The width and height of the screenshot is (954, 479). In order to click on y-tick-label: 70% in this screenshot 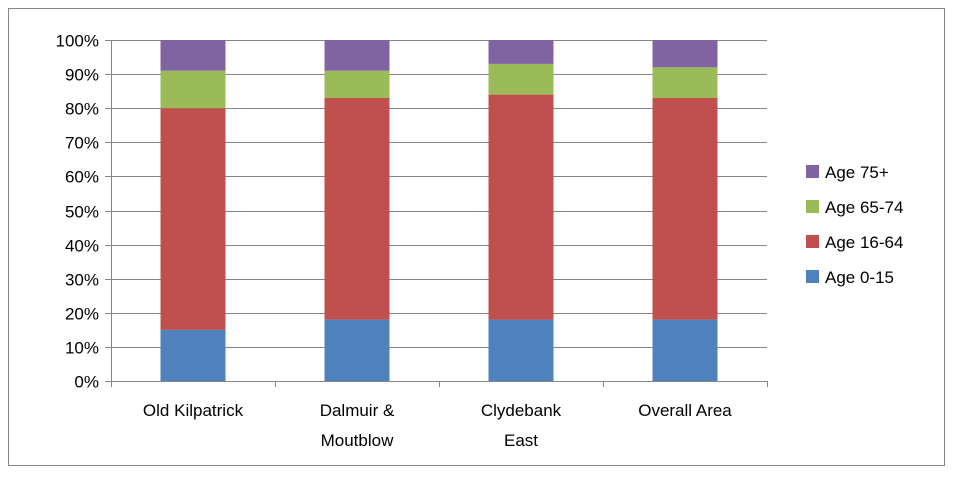, I will do `click(82, 143)`.